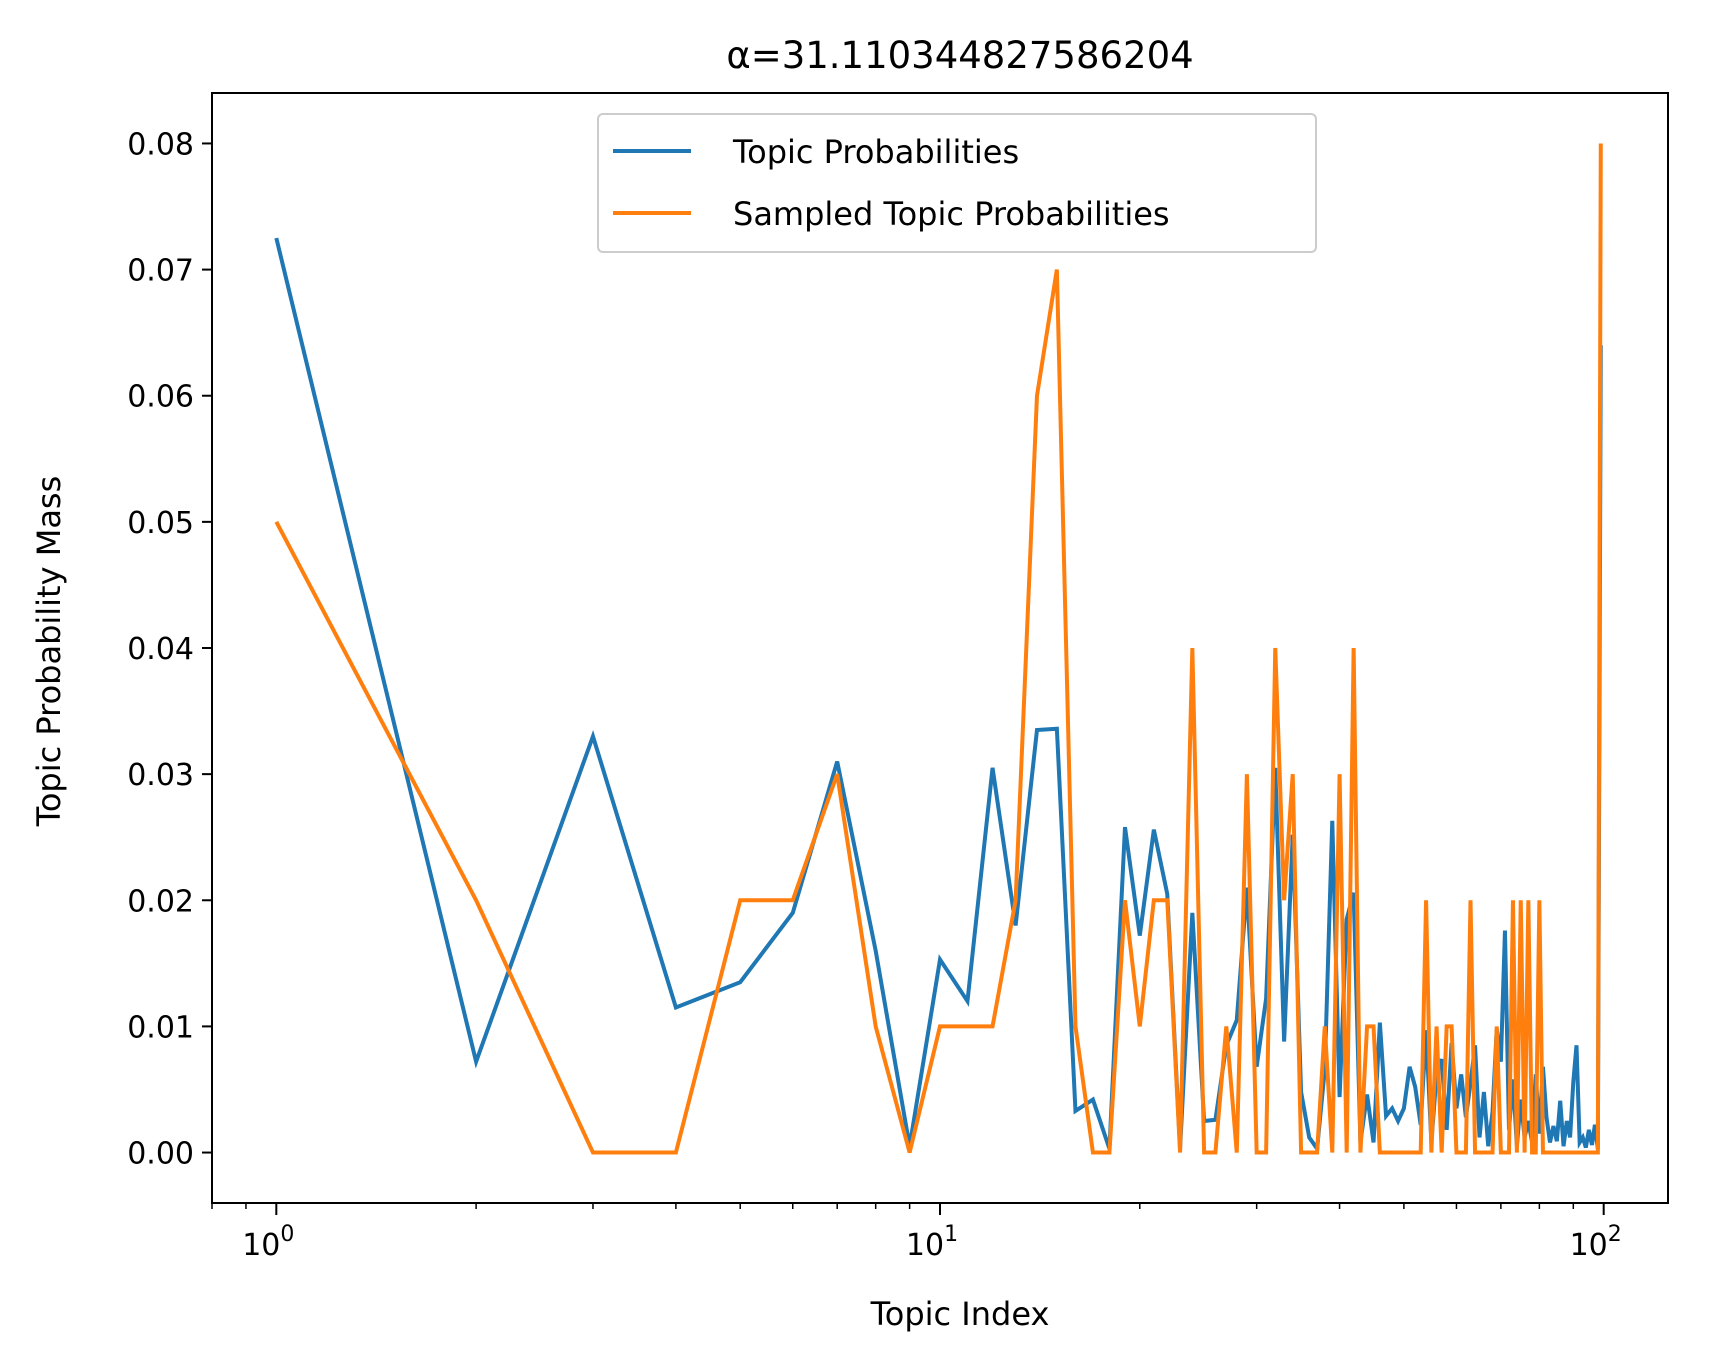  What do you see at coordinates (951, 214) in the screenshot?
I see `legend-label: Sampled Topic Probabilities` at bounding box center [951, 214].